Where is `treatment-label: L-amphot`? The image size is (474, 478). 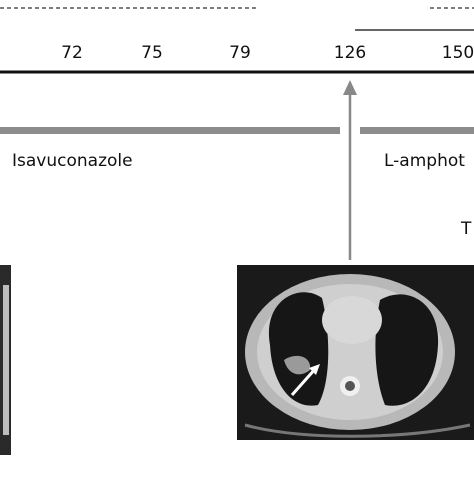
treatment-label: L-amphot is located at coordinates (424, 161).